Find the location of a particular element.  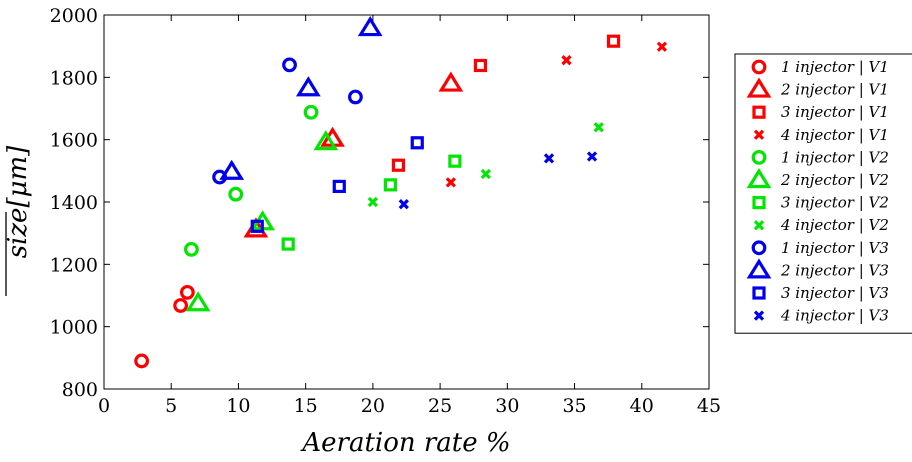

legend-label: 2 injector | V2 is located at coordinates (834, 180).